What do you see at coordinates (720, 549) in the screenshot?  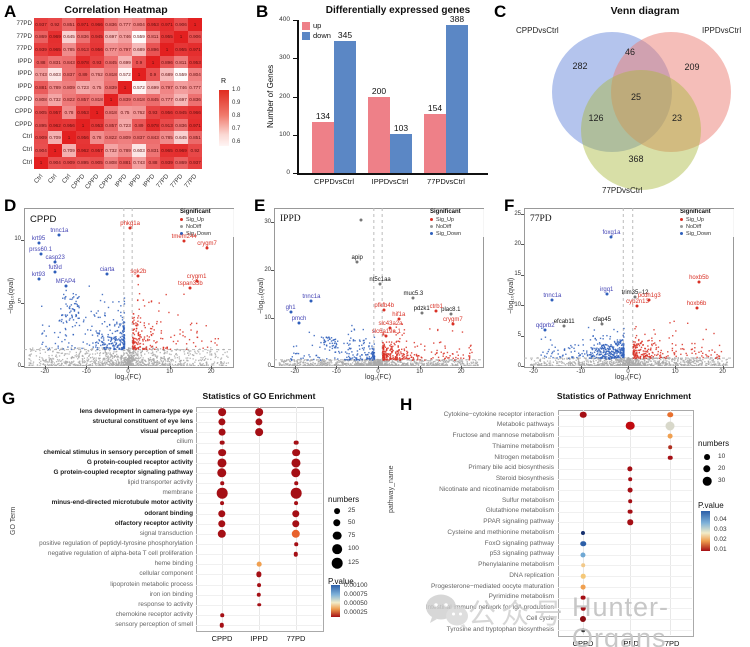 I see `pvalue-legend-label: 0.01` at bounding box center [720, 549].